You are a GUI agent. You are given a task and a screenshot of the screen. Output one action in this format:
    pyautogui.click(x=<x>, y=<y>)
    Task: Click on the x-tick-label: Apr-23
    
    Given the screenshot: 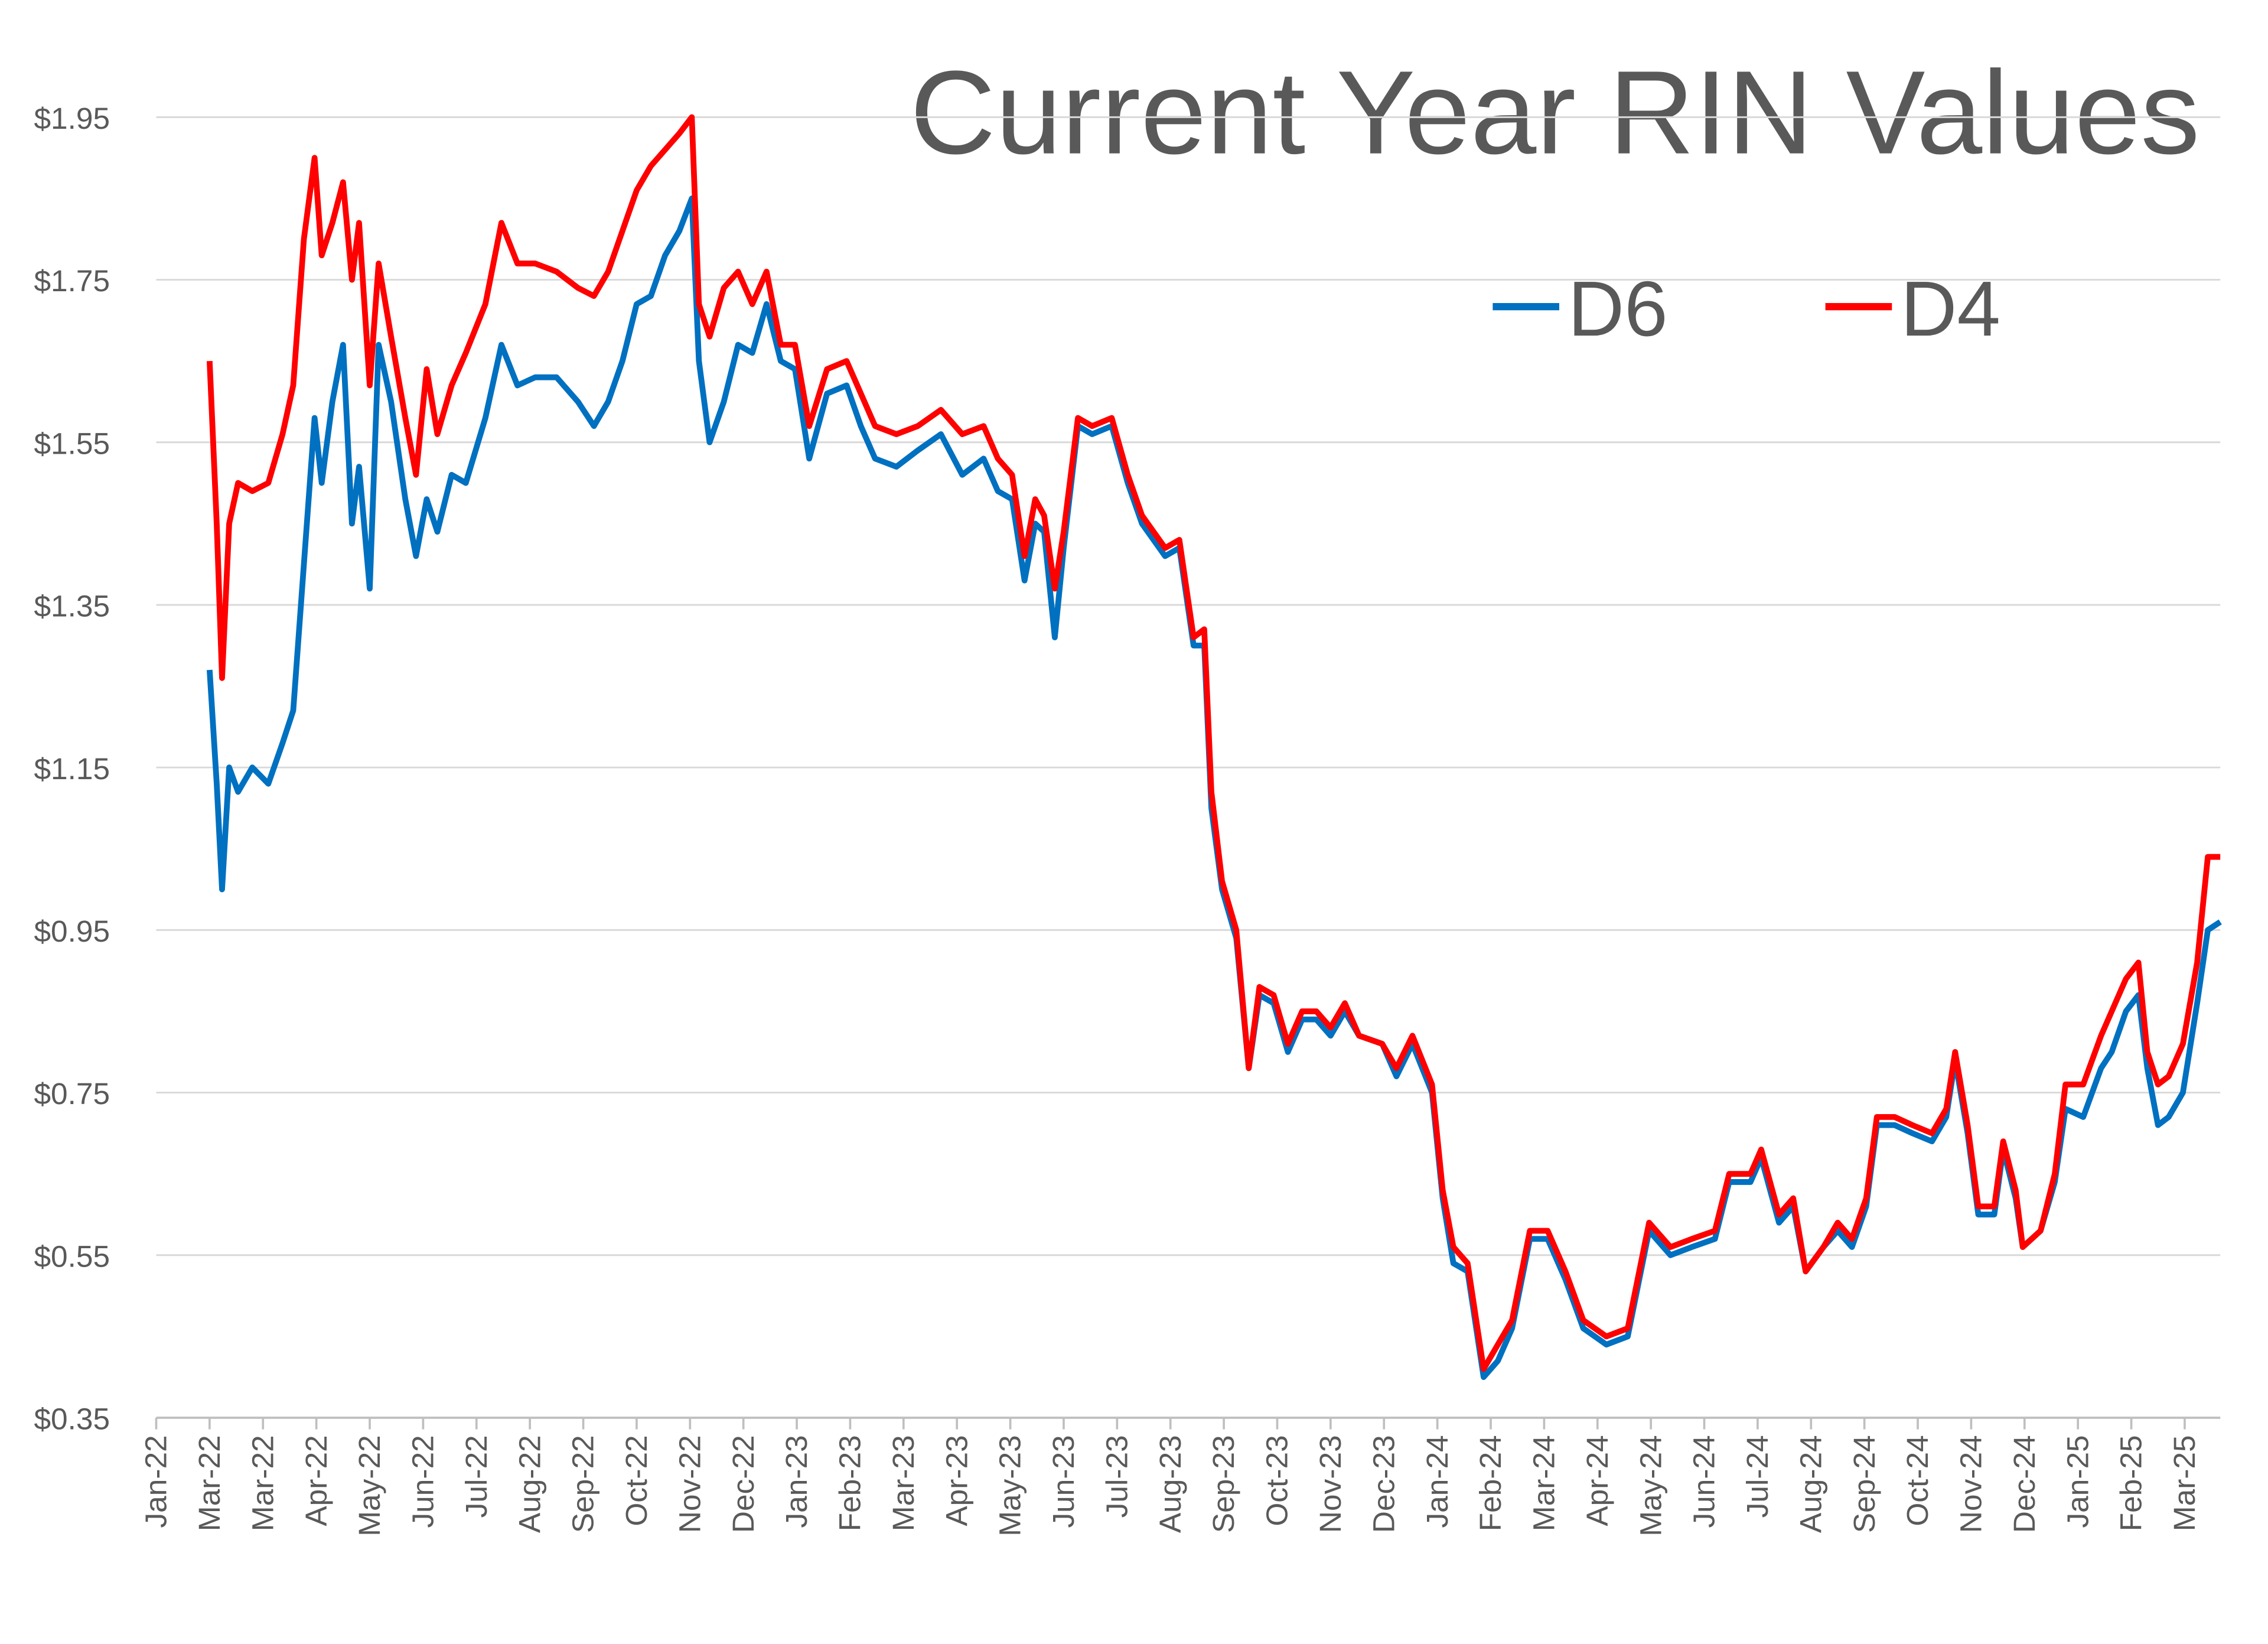 What is the action you would take?
    pyautogui.click(x=956, y=1480)
    